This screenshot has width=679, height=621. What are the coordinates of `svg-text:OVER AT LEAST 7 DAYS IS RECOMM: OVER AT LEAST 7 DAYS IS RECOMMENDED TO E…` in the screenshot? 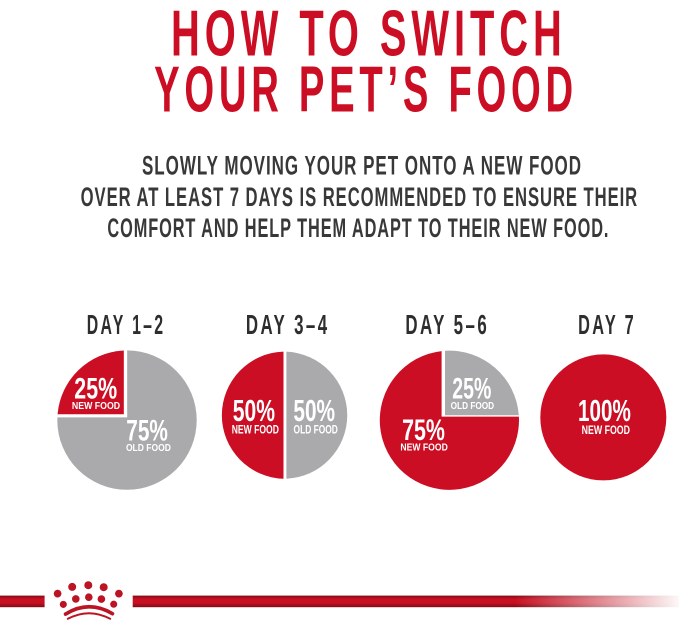 It's located at (360, 197).